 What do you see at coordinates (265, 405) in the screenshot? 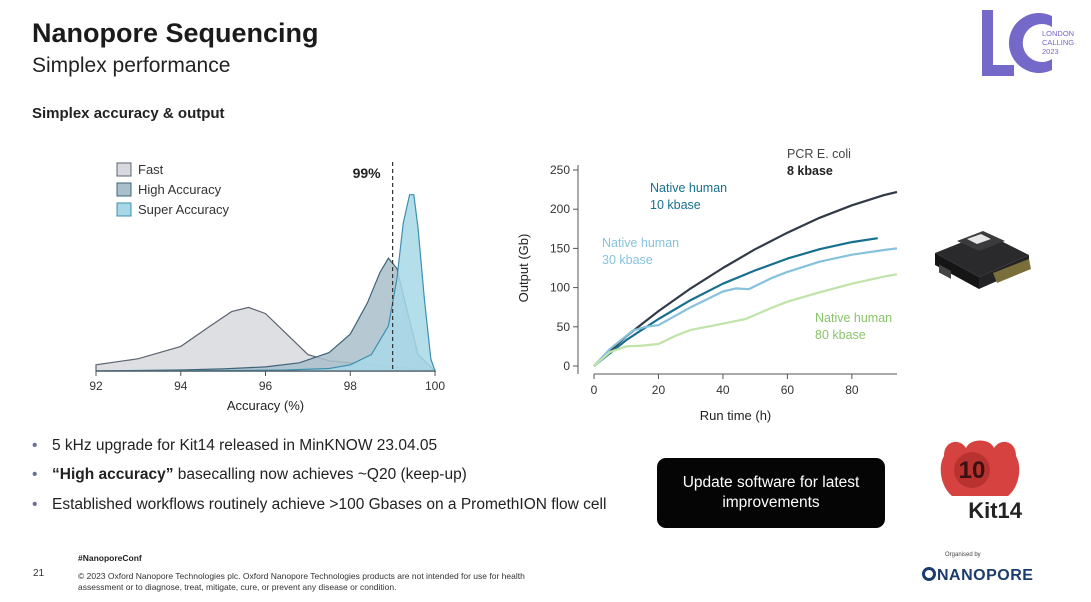
I see `x-axis-label: Accuracy (%)` at bounding box center [265, 405].